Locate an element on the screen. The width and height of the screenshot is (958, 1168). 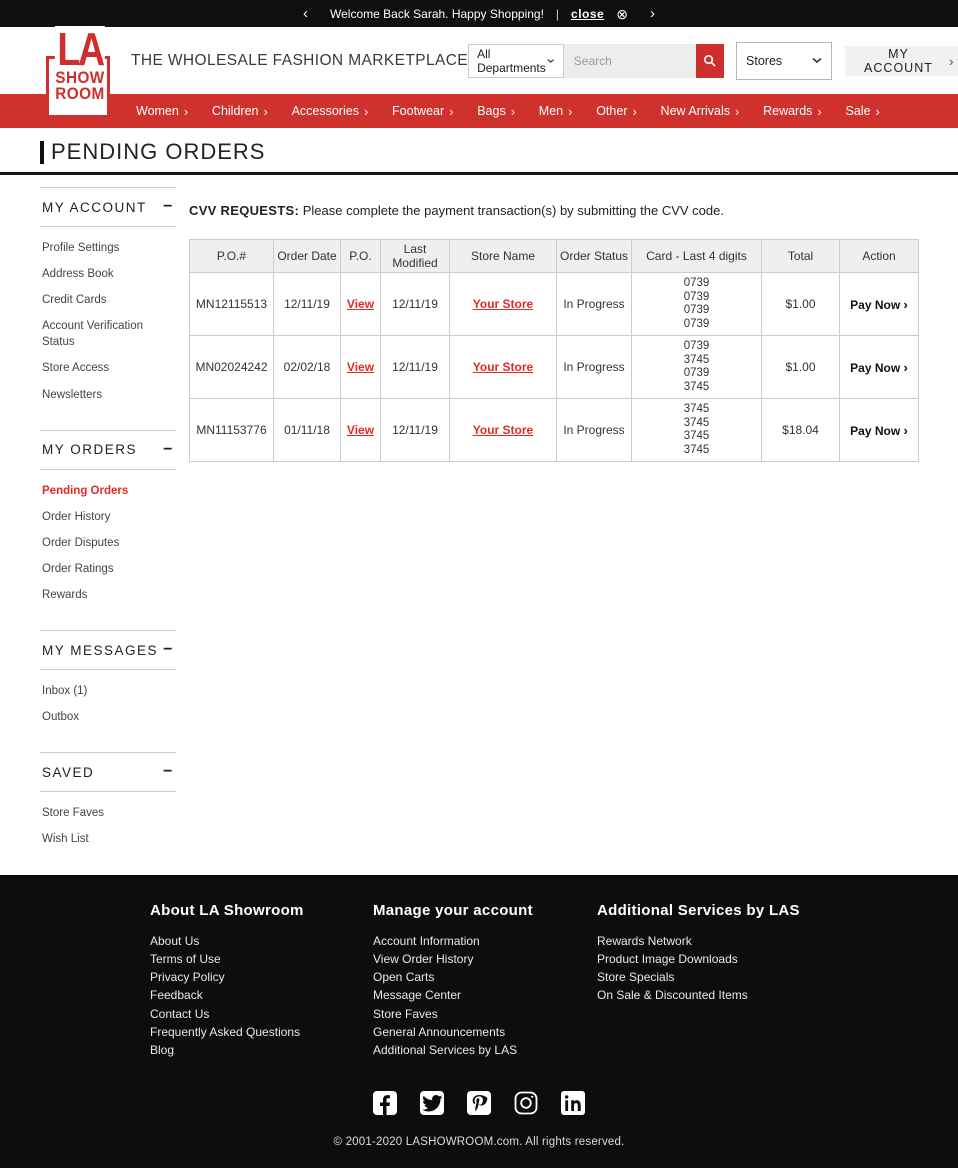
po-number-cell: MN12115513 is located at coordinates (231, 304).